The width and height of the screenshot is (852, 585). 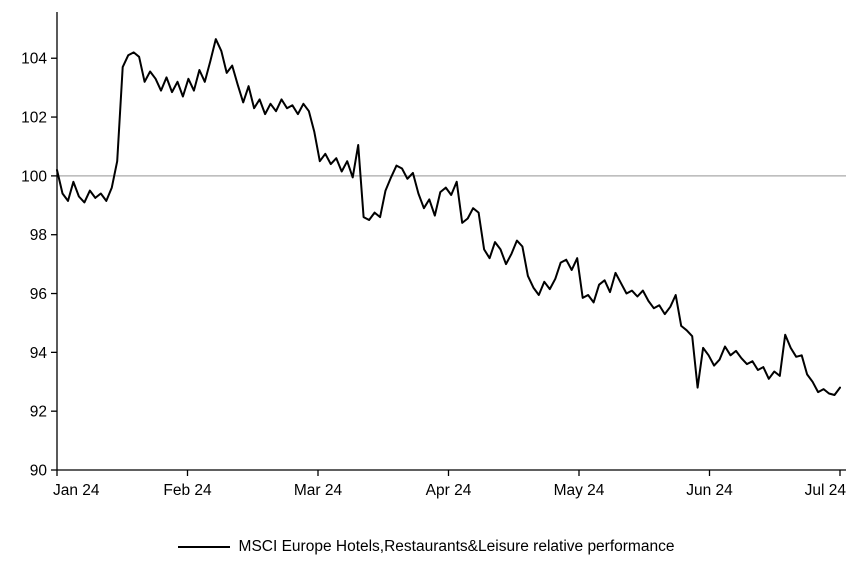 I want to click on x-tick-label: Feb 24, so click(x=187, y=490).